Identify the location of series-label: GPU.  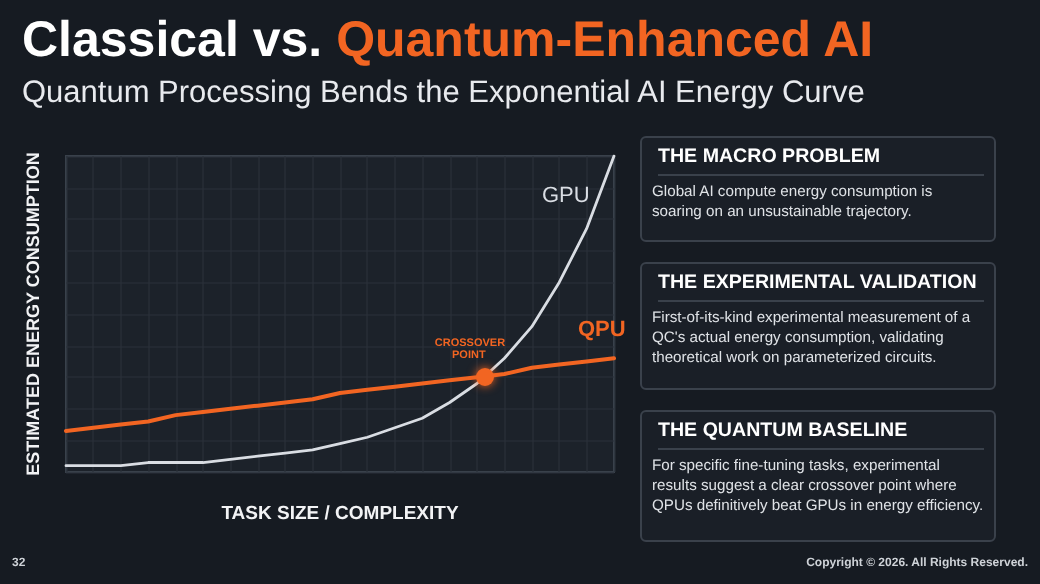
(566, 196).